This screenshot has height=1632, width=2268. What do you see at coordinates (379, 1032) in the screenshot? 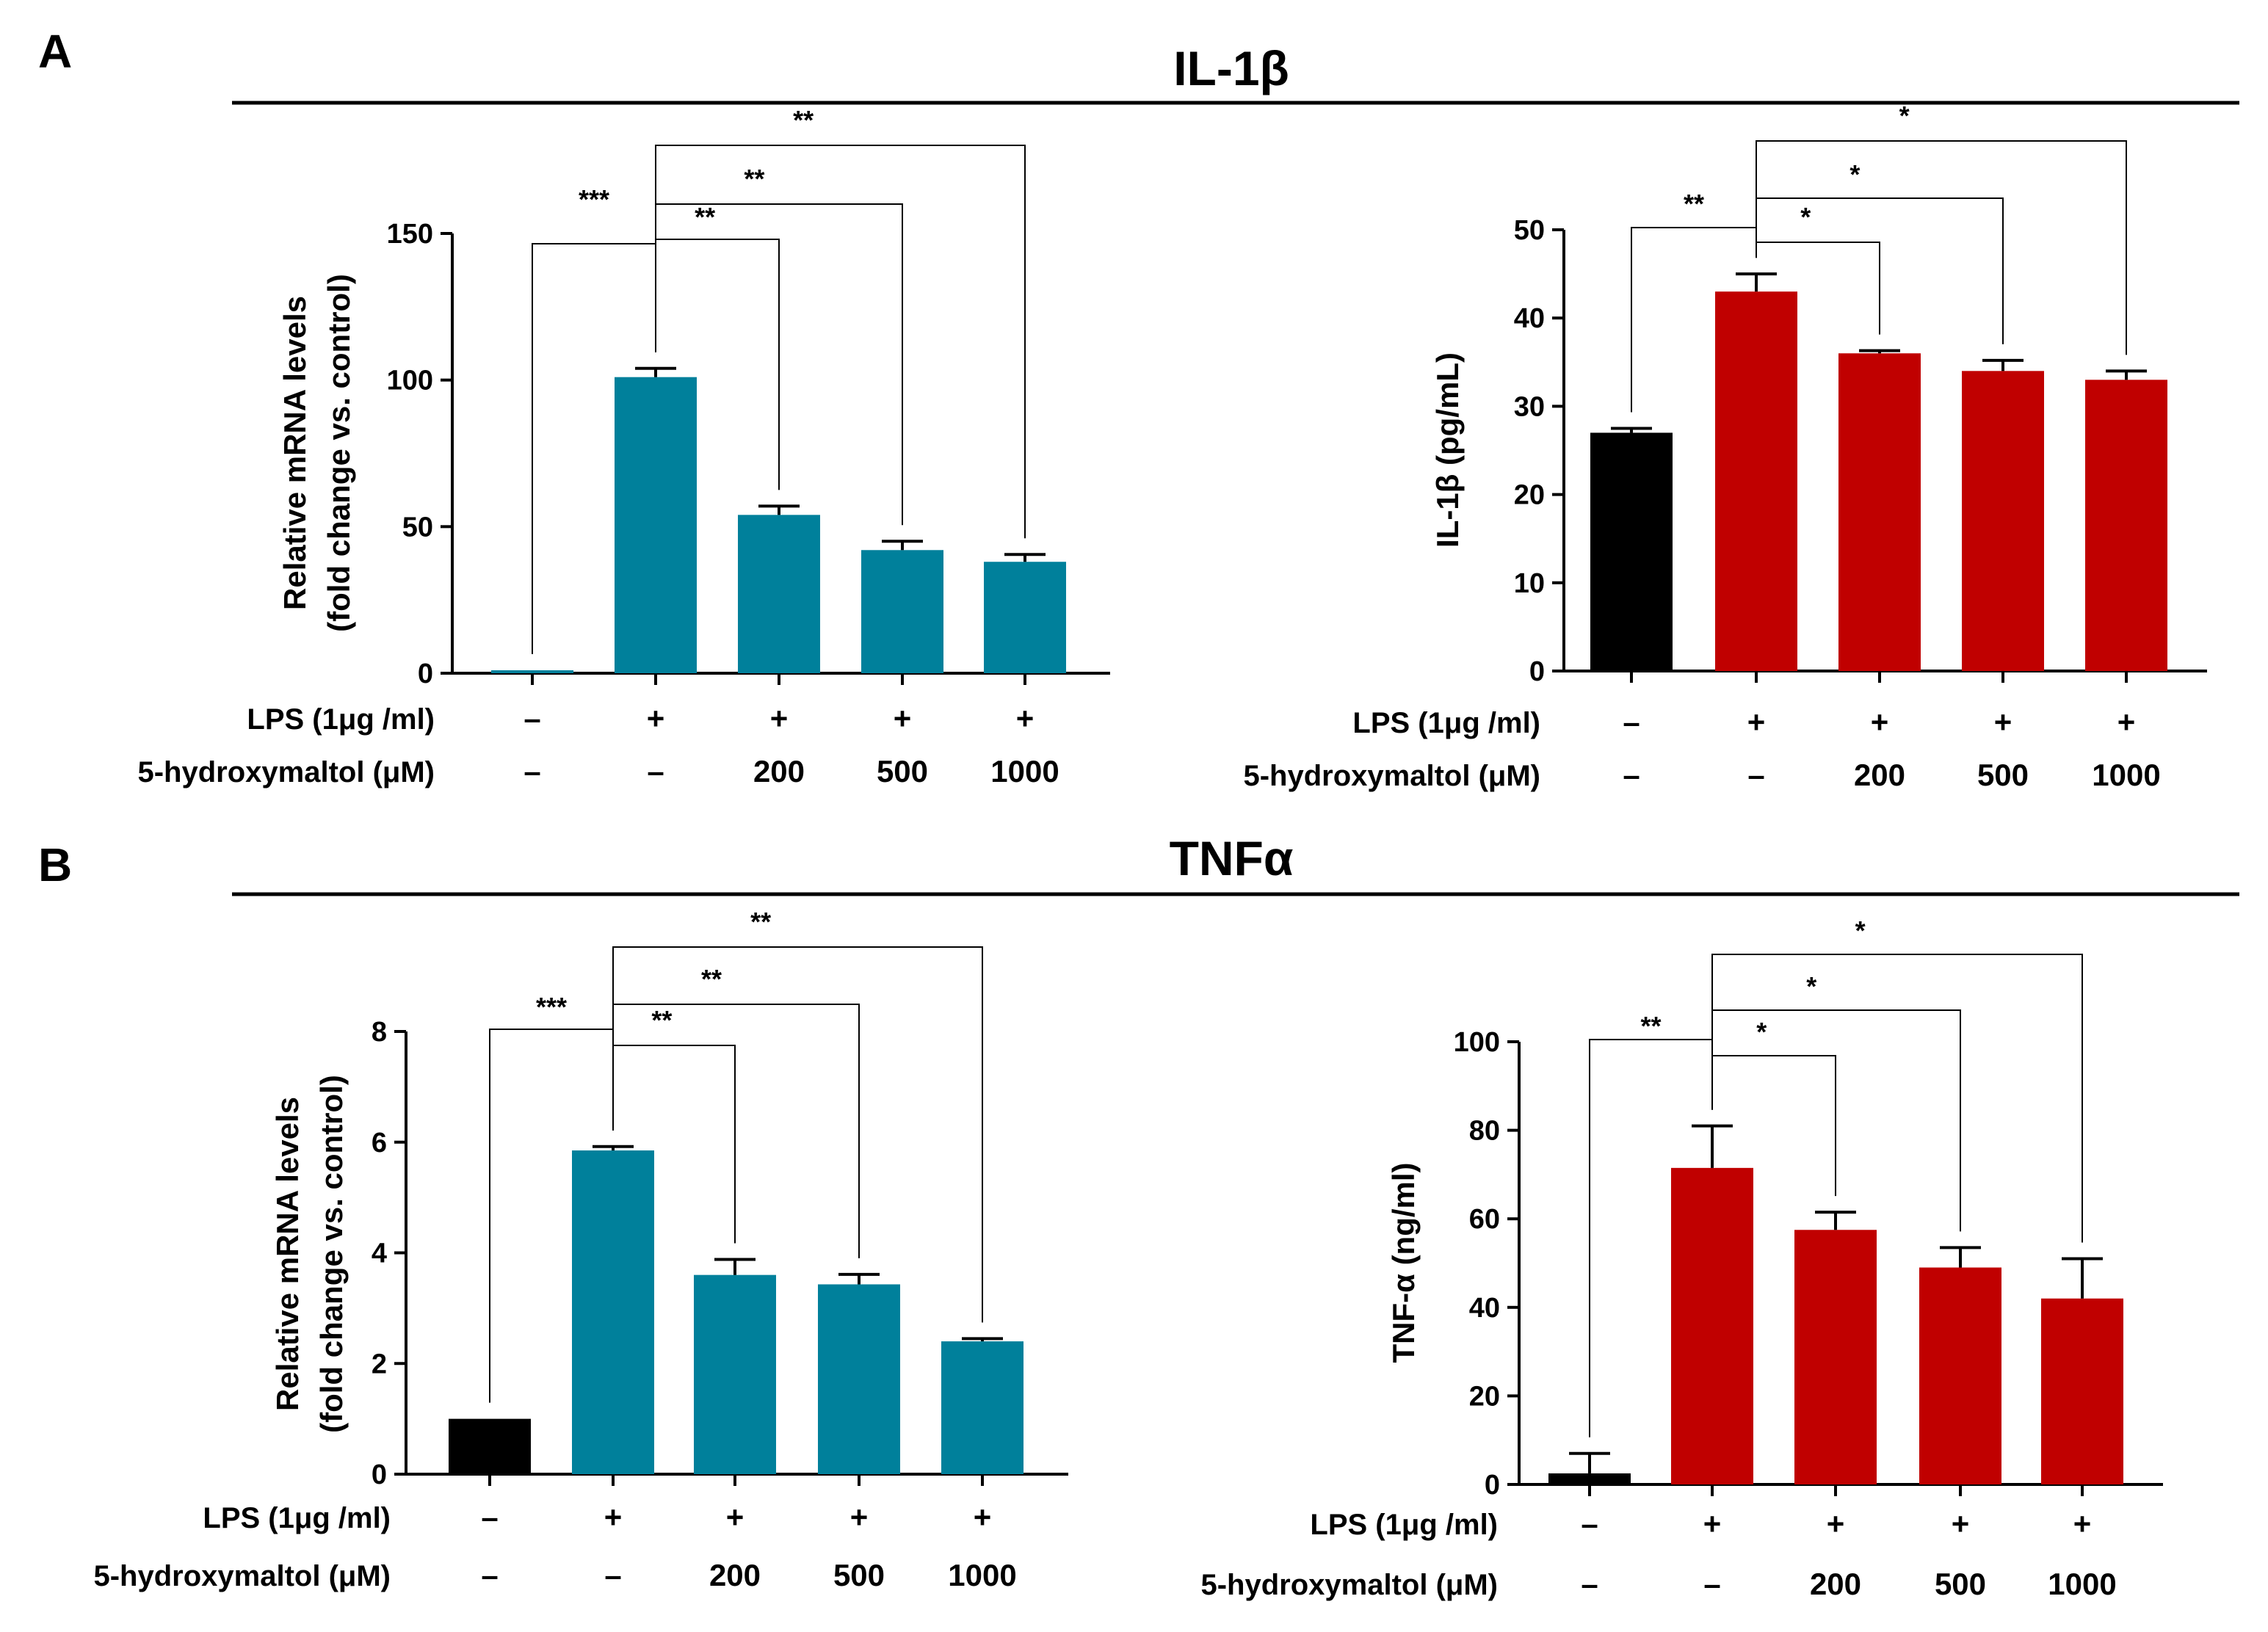
I see `y-tick-label: 8` at bounding box center [379, 1032].